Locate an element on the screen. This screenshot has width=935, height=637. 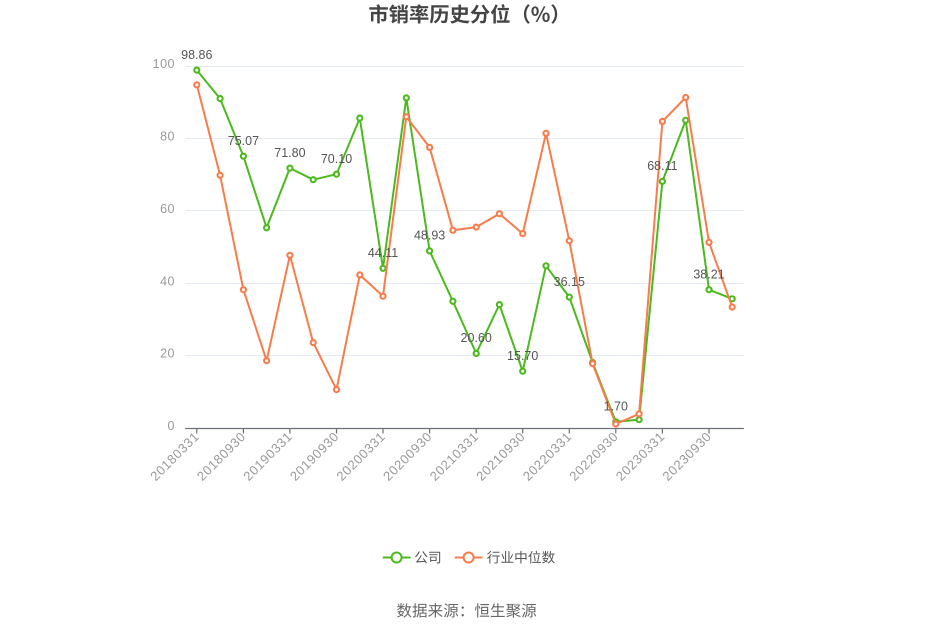
svg-text: 0 is located at coordinates (171, 426).